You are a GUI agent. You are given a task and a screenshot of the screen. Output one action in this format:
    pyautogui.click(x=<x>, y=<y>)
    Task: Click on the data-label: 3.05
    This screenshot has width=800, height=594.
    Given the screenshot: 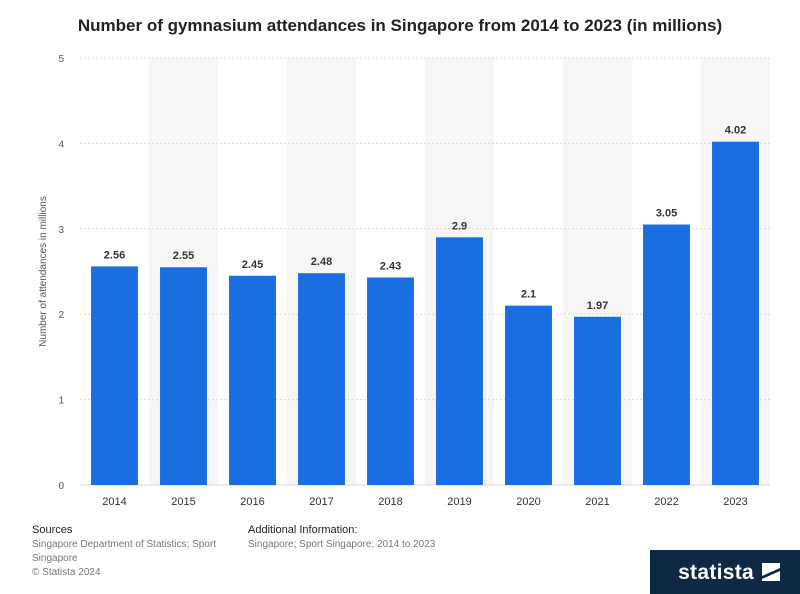 What is the action you would take?
    pyautogui.click(x=666, y=214)
    